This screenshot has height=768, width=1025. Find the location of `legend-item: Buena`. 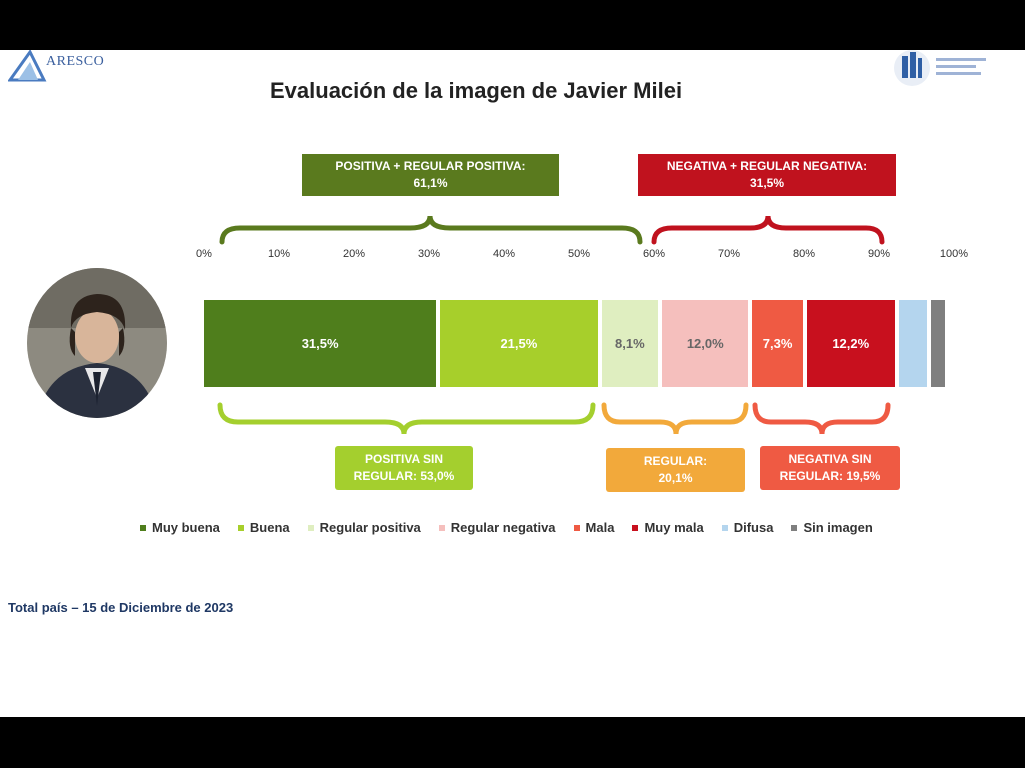

legend-item: Buena is located at coordinates (263, 527).